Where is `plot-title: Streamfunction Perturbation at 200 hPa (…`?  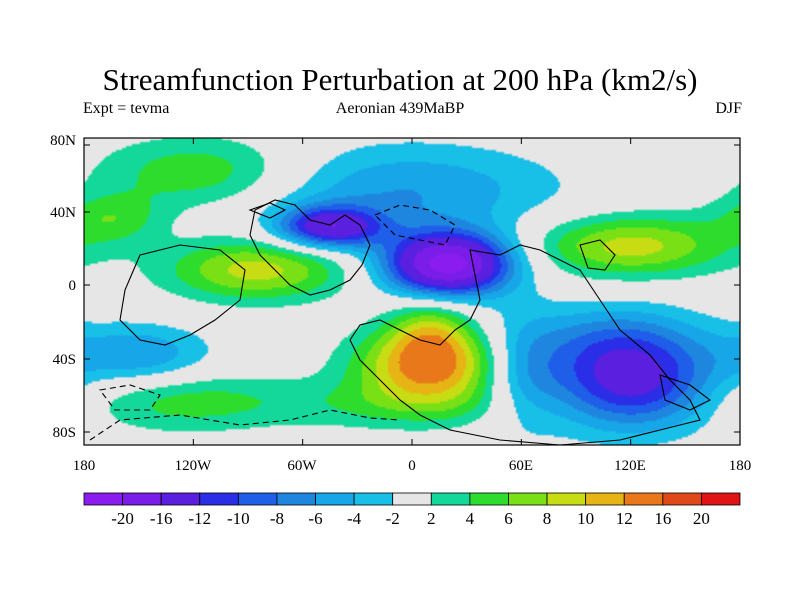
plot-title: Streamfunction Perturbation at 200 hPa (… is located at coordinates (400, 79).